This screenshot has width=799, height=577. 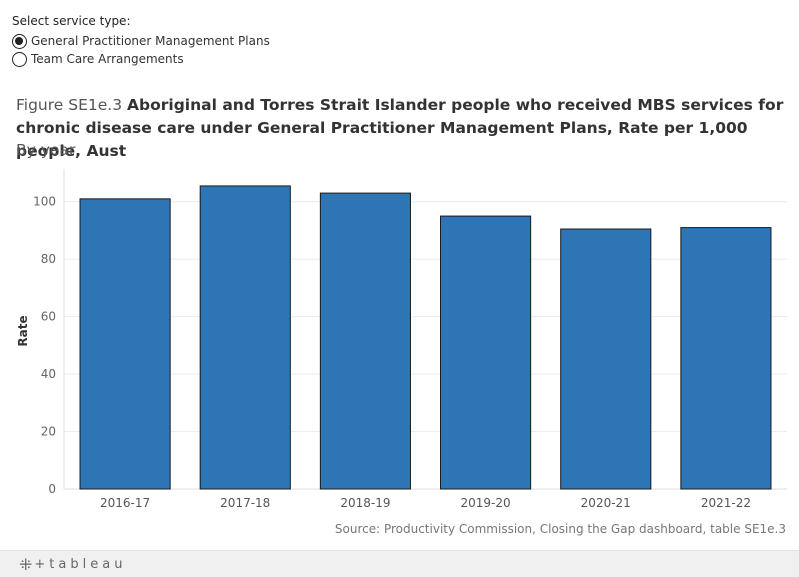 What do you see at coordinates (44, 202) in the screenshot?
I see `y-tick-label: 100` at bounding box center [44, 202].